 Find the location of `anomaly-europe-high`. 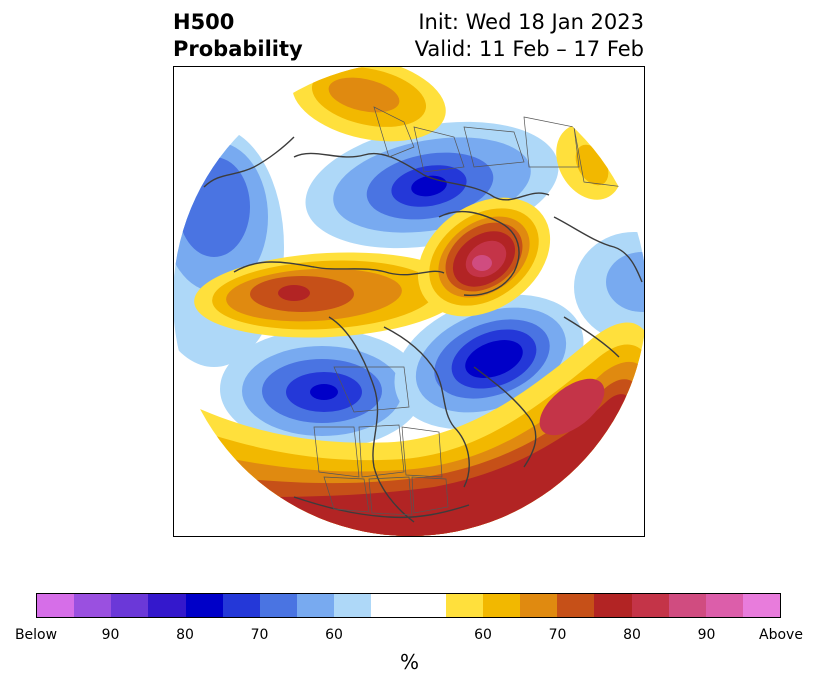

anomaly-europe-high is located at coordinates (369, 104).